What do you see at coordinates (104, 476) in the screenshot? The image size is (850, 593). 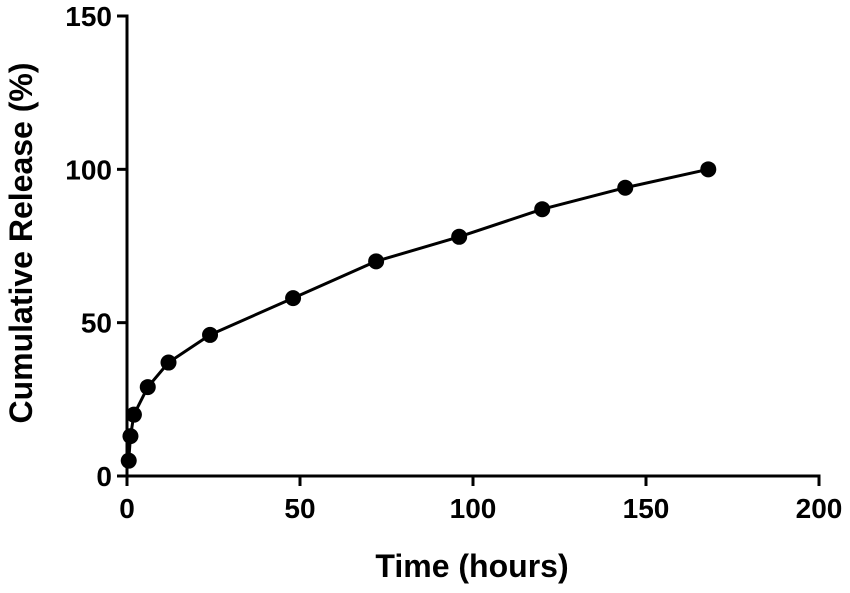 I see `y-tick-label: 0` at bounding box center [104, 476].